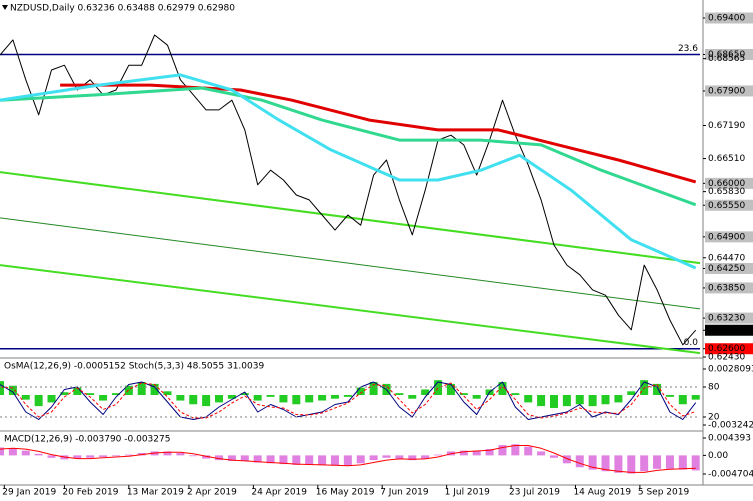  I want to click on y-tick-label: 0.62980, so click(726, 331).